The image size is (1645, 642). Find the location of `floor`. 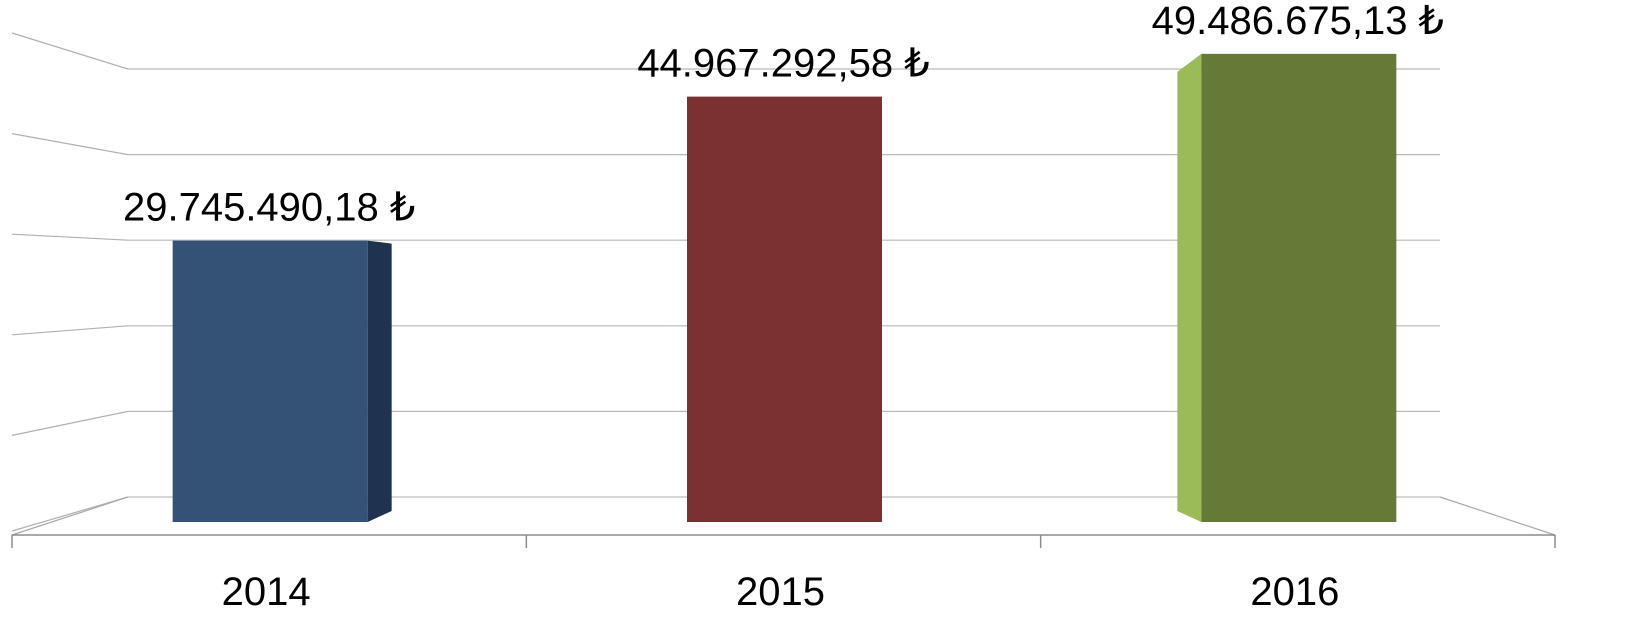

floor is located at coordinates (783, 516).